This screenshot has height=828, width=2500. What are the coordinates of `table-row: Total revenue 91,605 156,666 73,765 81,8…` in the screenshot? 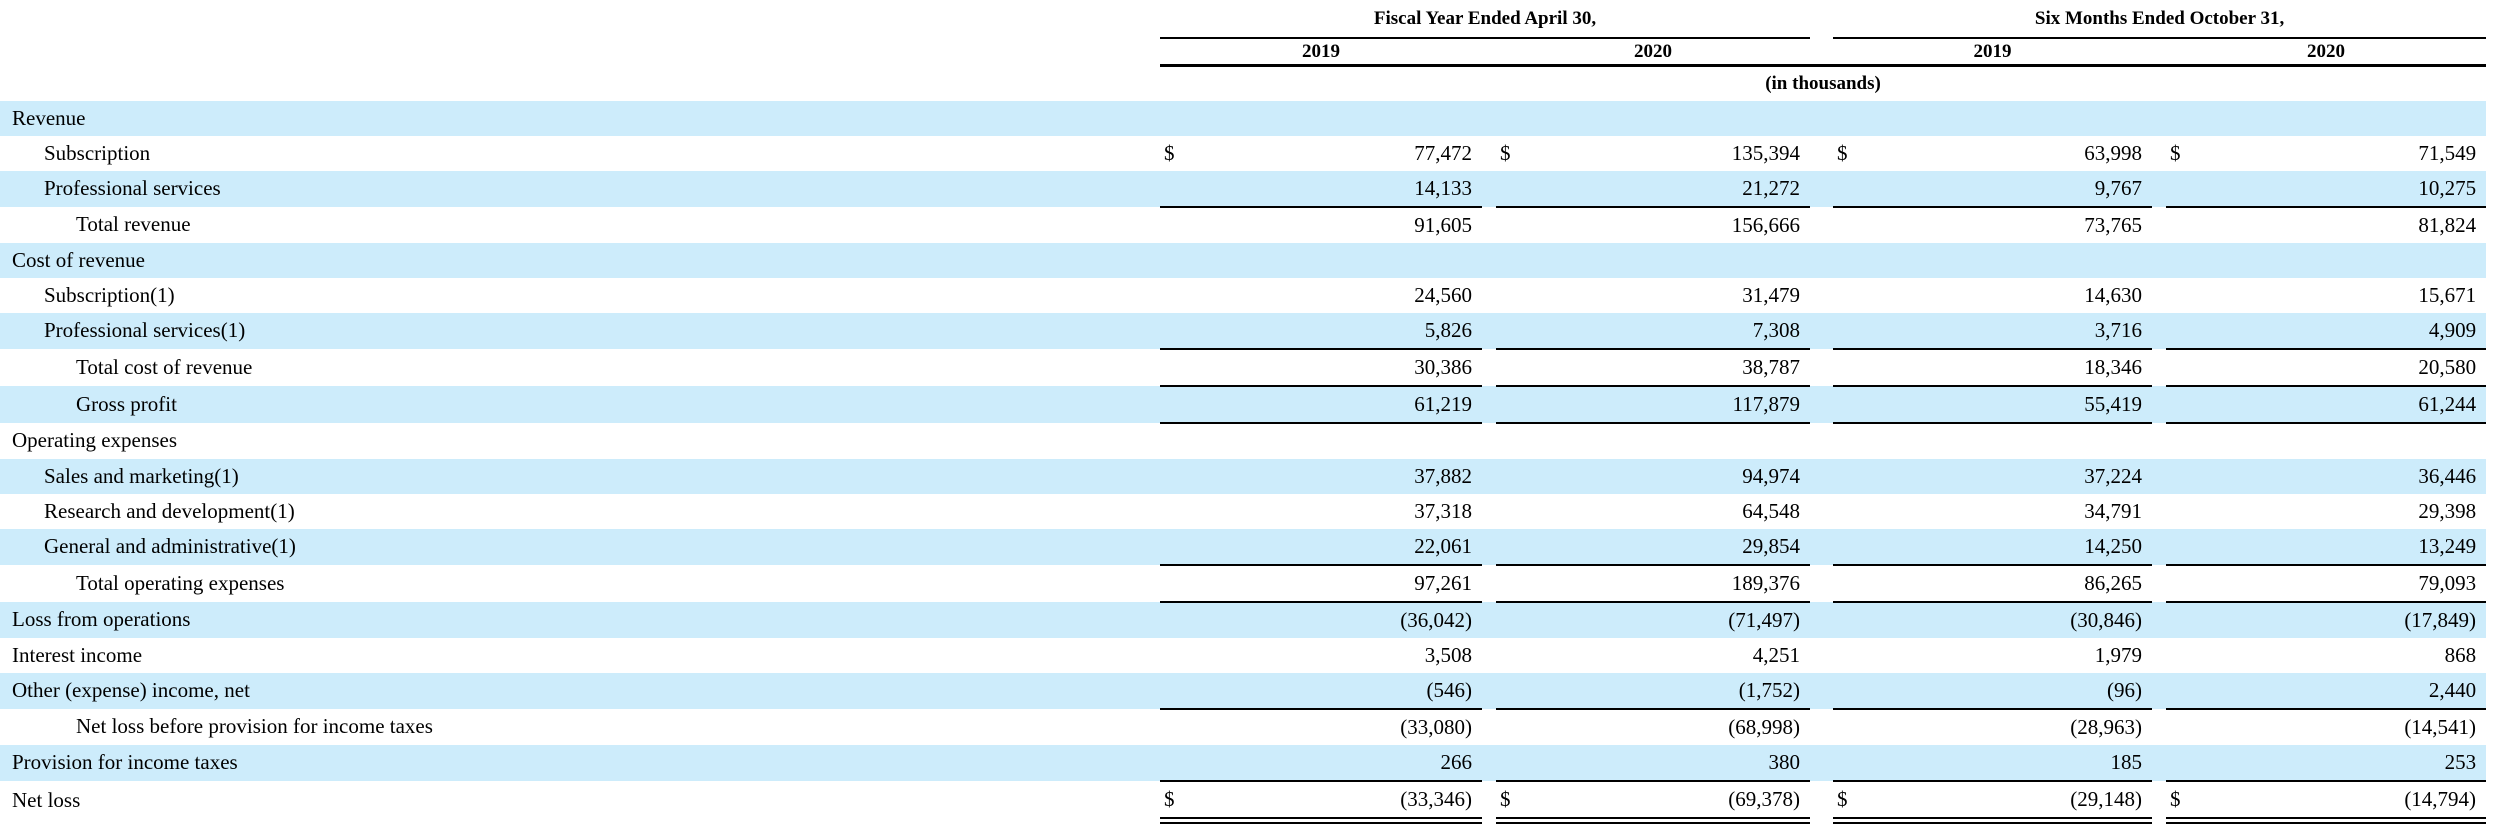 It's located at (1243, 224).